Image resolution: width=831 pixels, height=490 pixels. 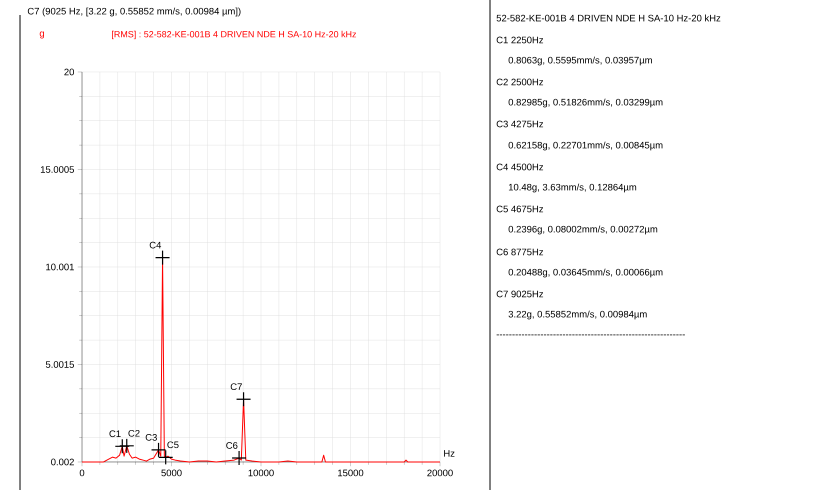 I want to click on annotation: C2, so click(x=134, y=433).